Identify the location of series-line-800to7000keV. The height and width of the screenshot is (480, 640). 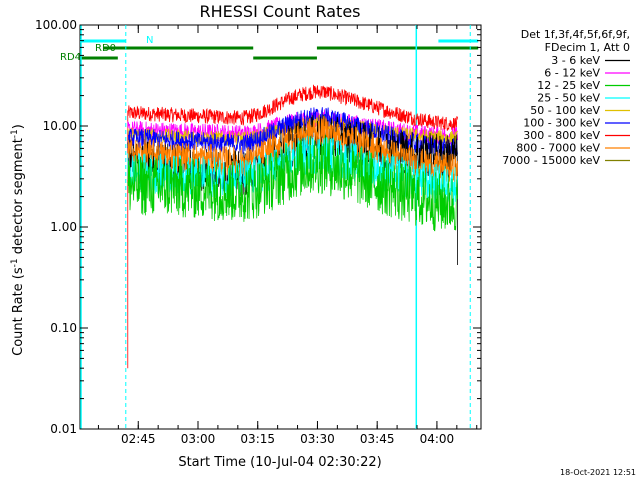
(292, 149).